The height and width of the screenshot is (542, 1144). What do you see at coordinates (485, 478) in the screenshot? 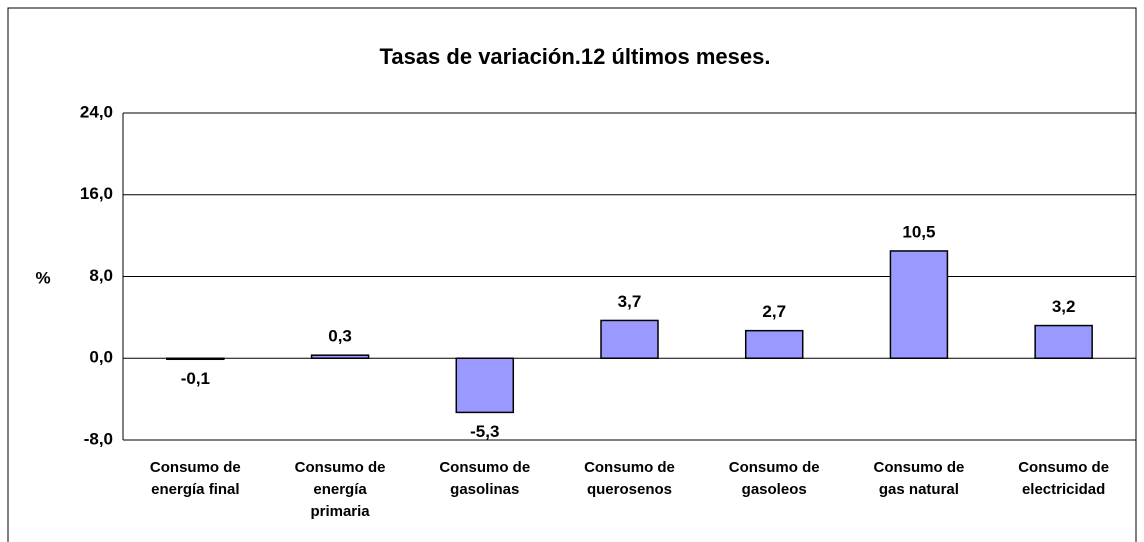
I see `x-tick-label: Consumo de gasolinas` at bounding box center [485, 478].